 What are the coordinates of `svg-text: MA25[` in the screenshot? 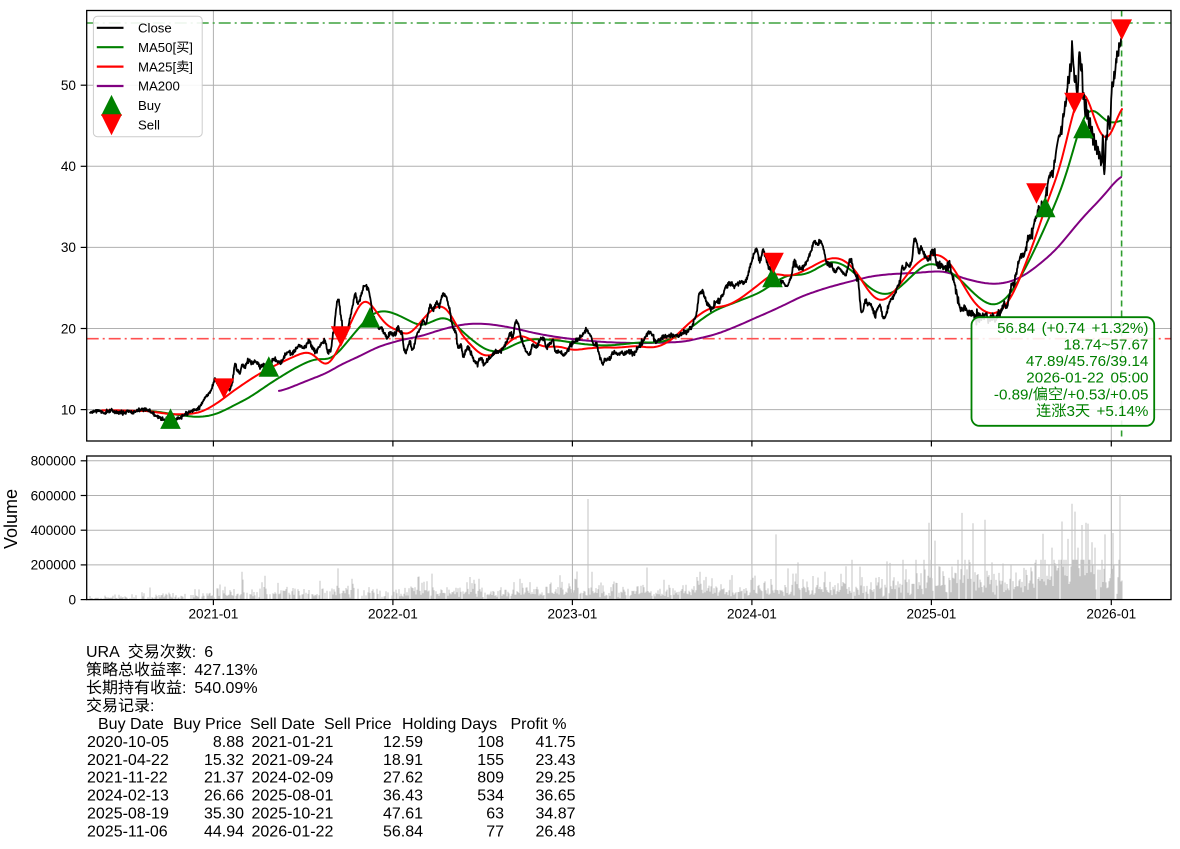 It's located at (157, 66).